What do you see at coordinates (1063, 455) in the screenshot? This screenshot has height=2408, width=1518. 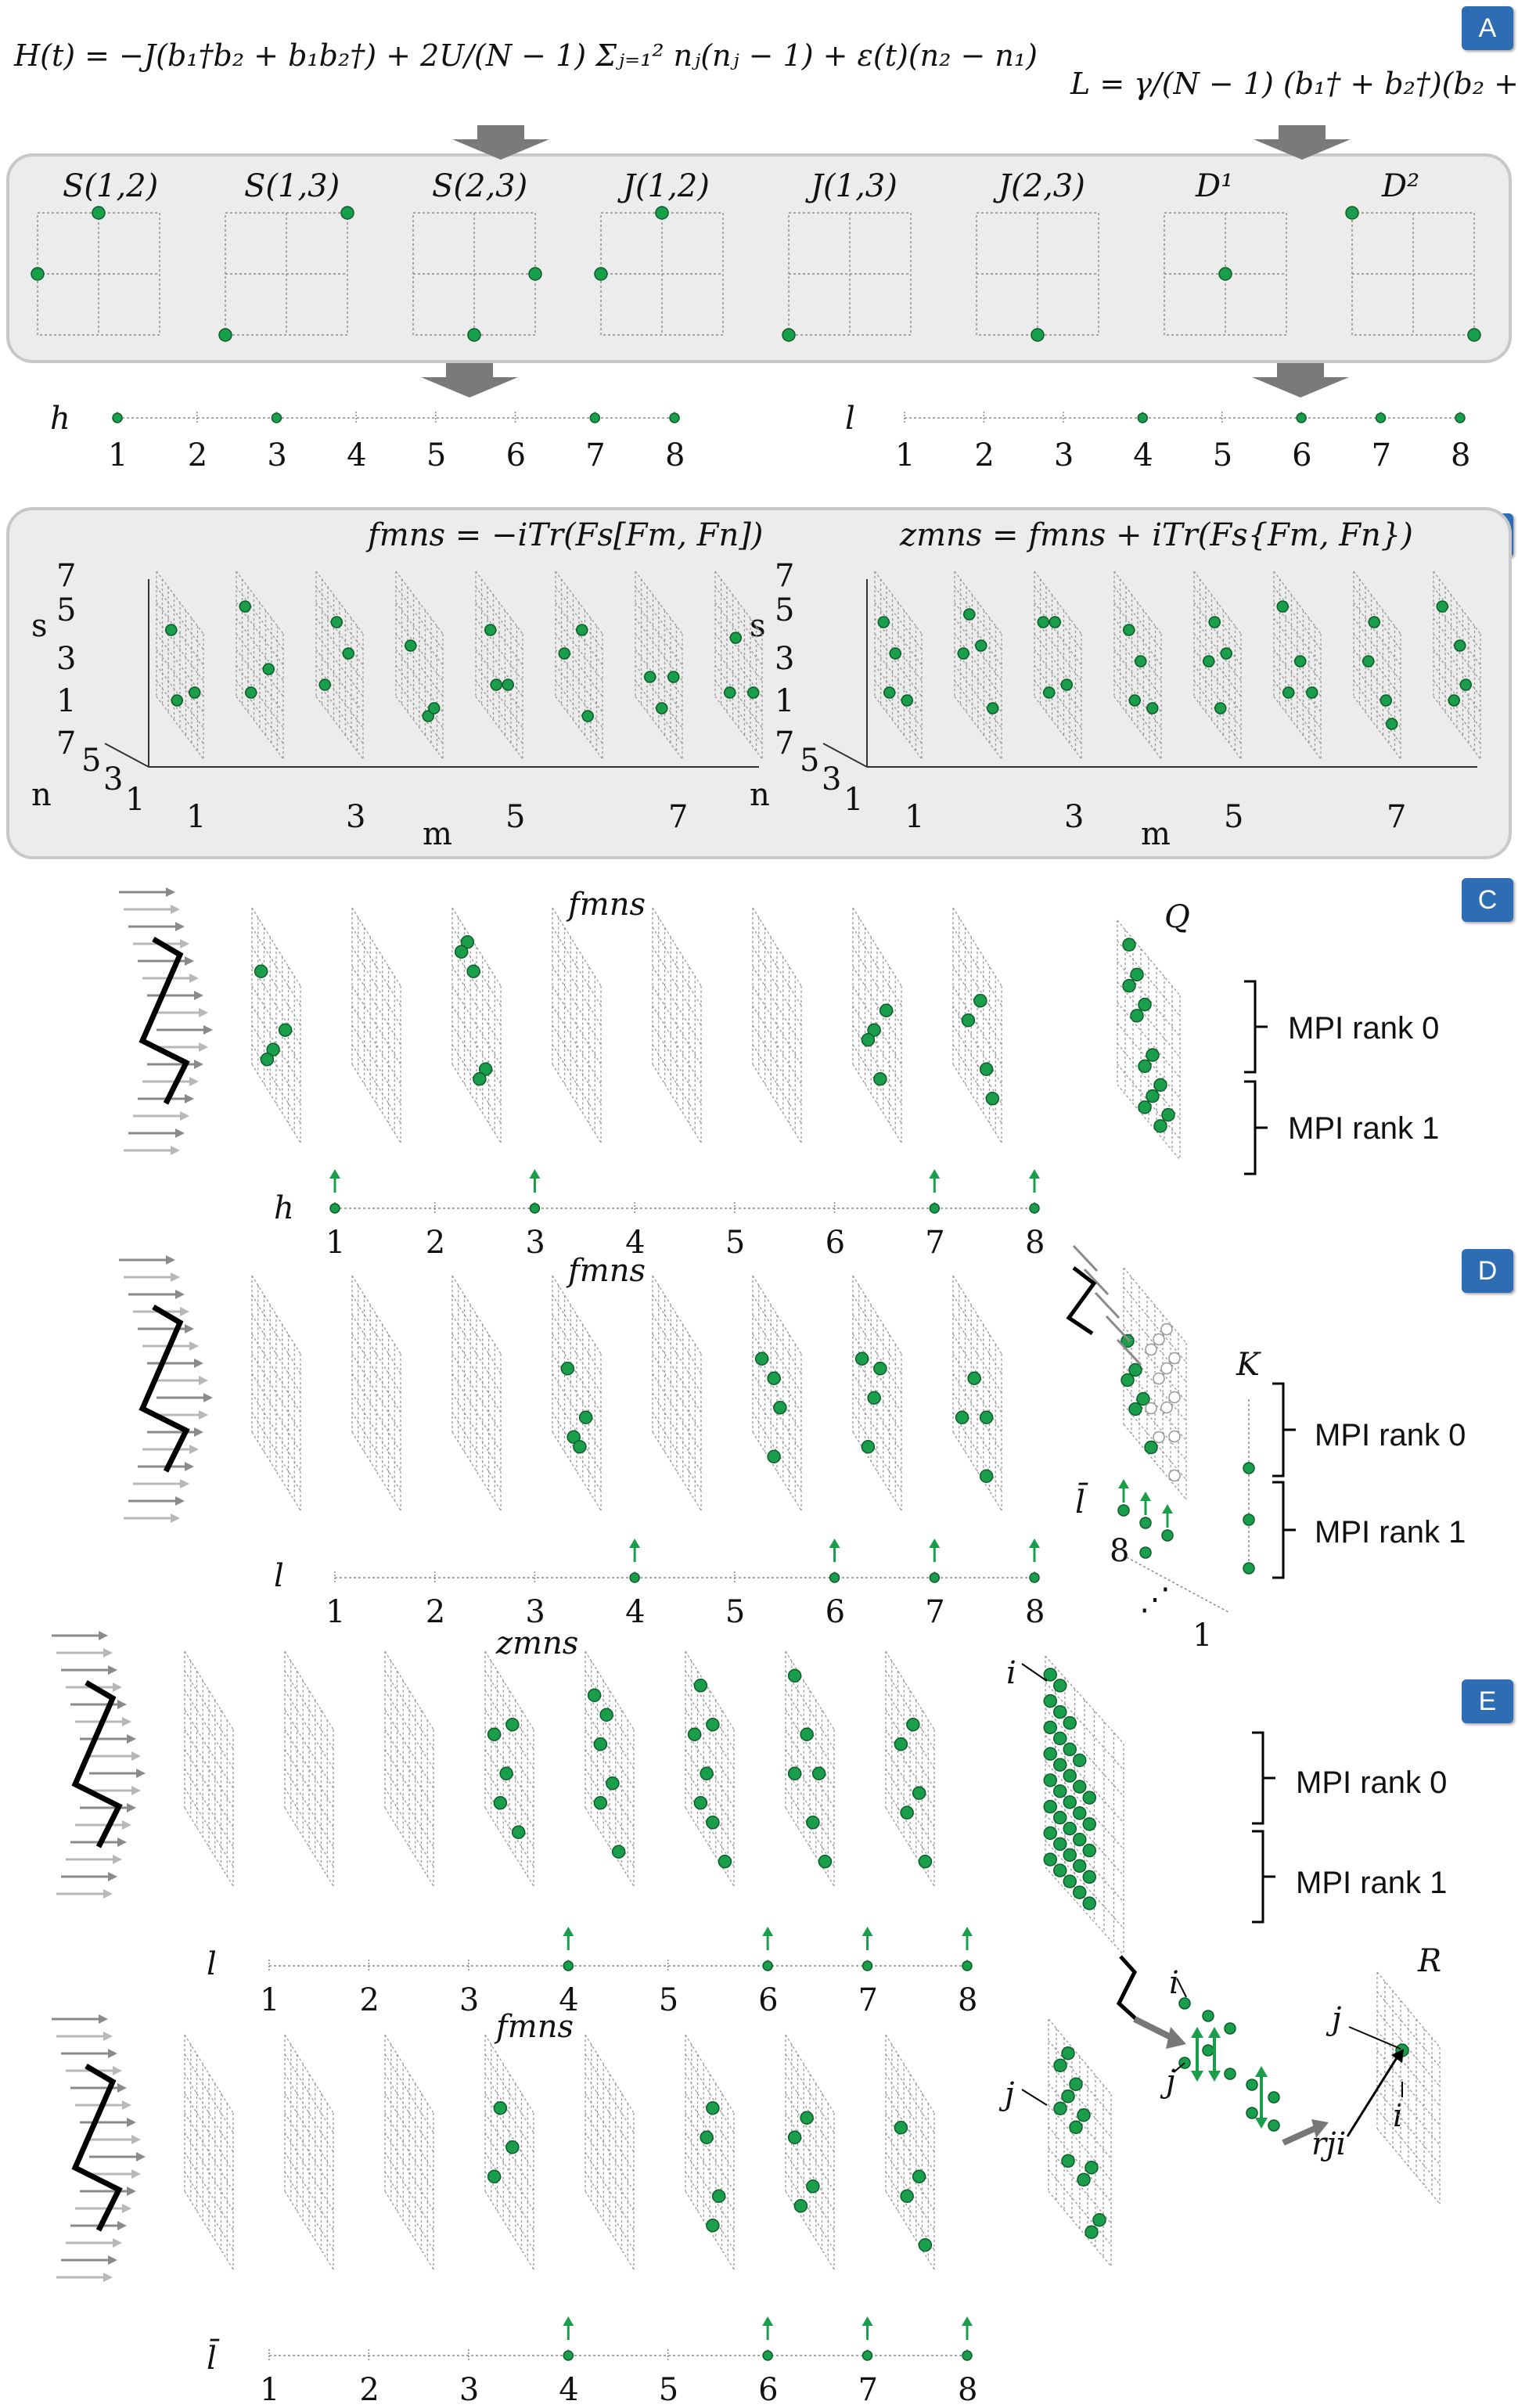 I see `l-tick-3: 3` at bounding box center [1063, 455].